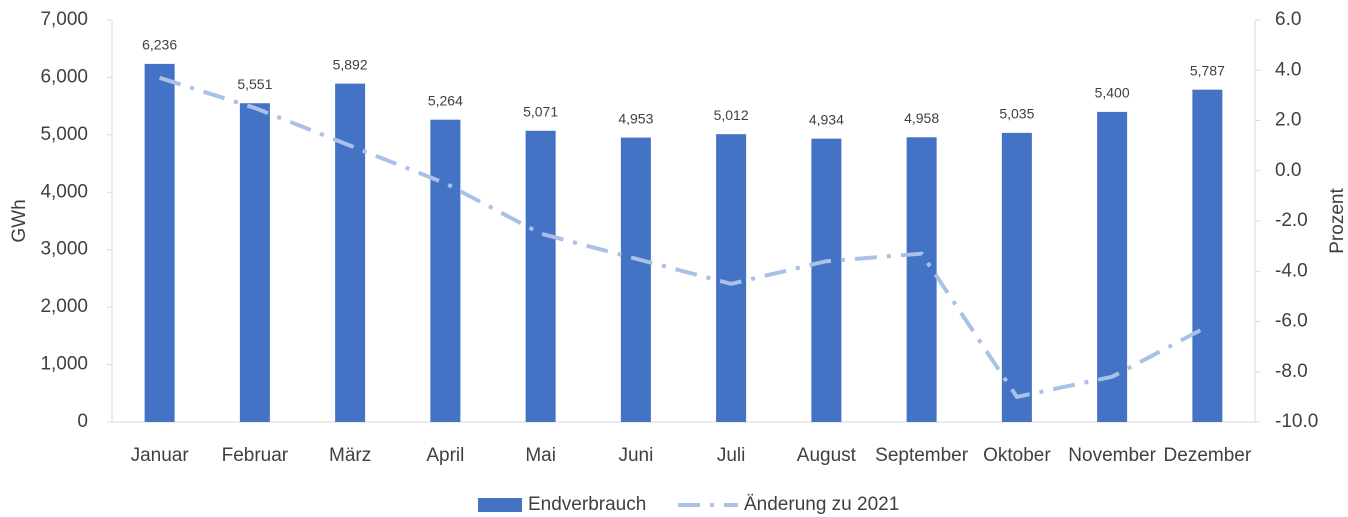 This screenshot has height=517, width=1348. What do you see at coordinates (1112, 455) in the screenshot?
I see `x-tick-label: November` at bounding box center [1112, 455].